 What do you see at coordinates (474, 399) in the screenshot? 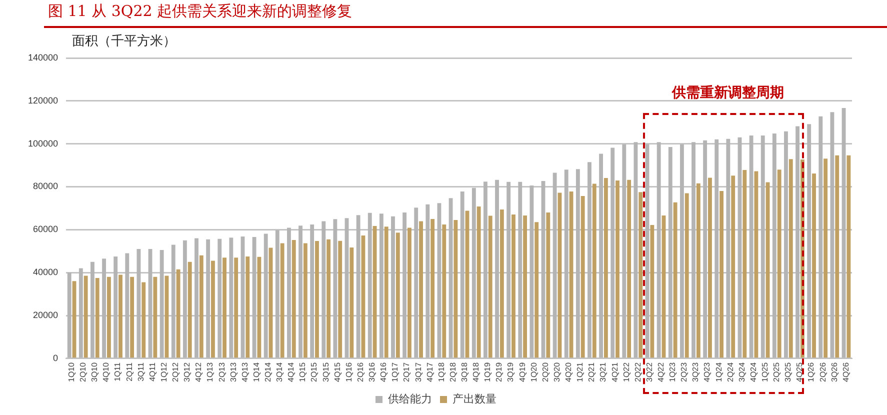
I see `legend-label: 产出数量` at bounding box center [474, 399].